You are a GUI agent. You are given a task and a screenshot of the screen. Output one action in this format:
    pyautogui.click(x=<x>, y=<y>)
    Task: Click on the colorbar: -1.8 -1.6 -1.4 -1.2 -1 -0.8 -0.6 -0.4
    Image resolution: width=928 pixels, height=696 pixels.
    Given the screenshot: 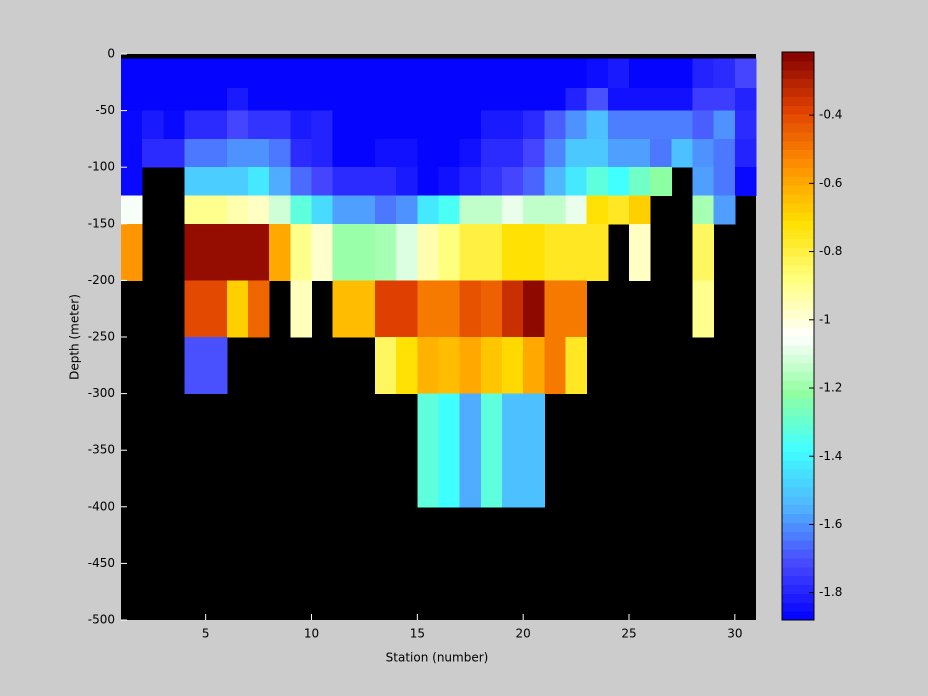 What is the action you would take?
    pyautogui.click(x=811, y=336)
    